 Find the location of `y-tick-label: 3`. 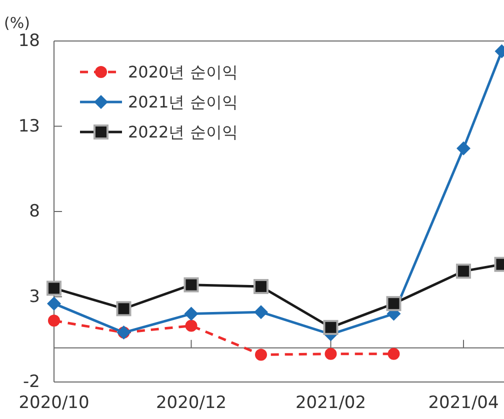

y-tick-label: 3 is located at coordinates (34, 296).